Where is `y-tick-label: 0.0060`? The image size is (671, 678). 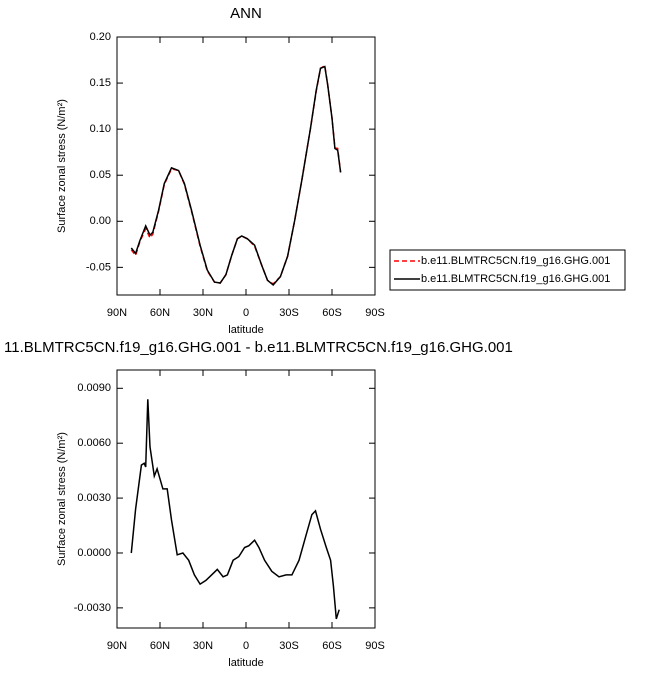 y-tick-label: 0.0060 is located at coordinates (94, 443).